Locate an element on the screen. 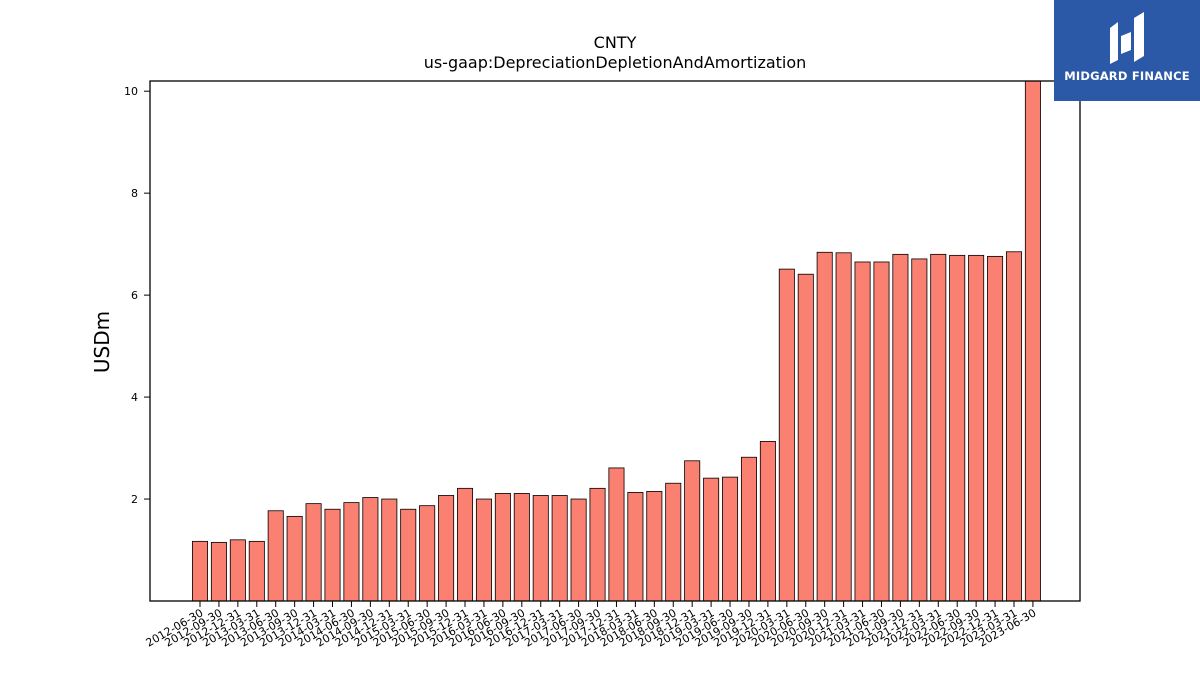 This screenshot has width=1200, height=675. logo-mark-icon is located at coordinates (1127, 38).